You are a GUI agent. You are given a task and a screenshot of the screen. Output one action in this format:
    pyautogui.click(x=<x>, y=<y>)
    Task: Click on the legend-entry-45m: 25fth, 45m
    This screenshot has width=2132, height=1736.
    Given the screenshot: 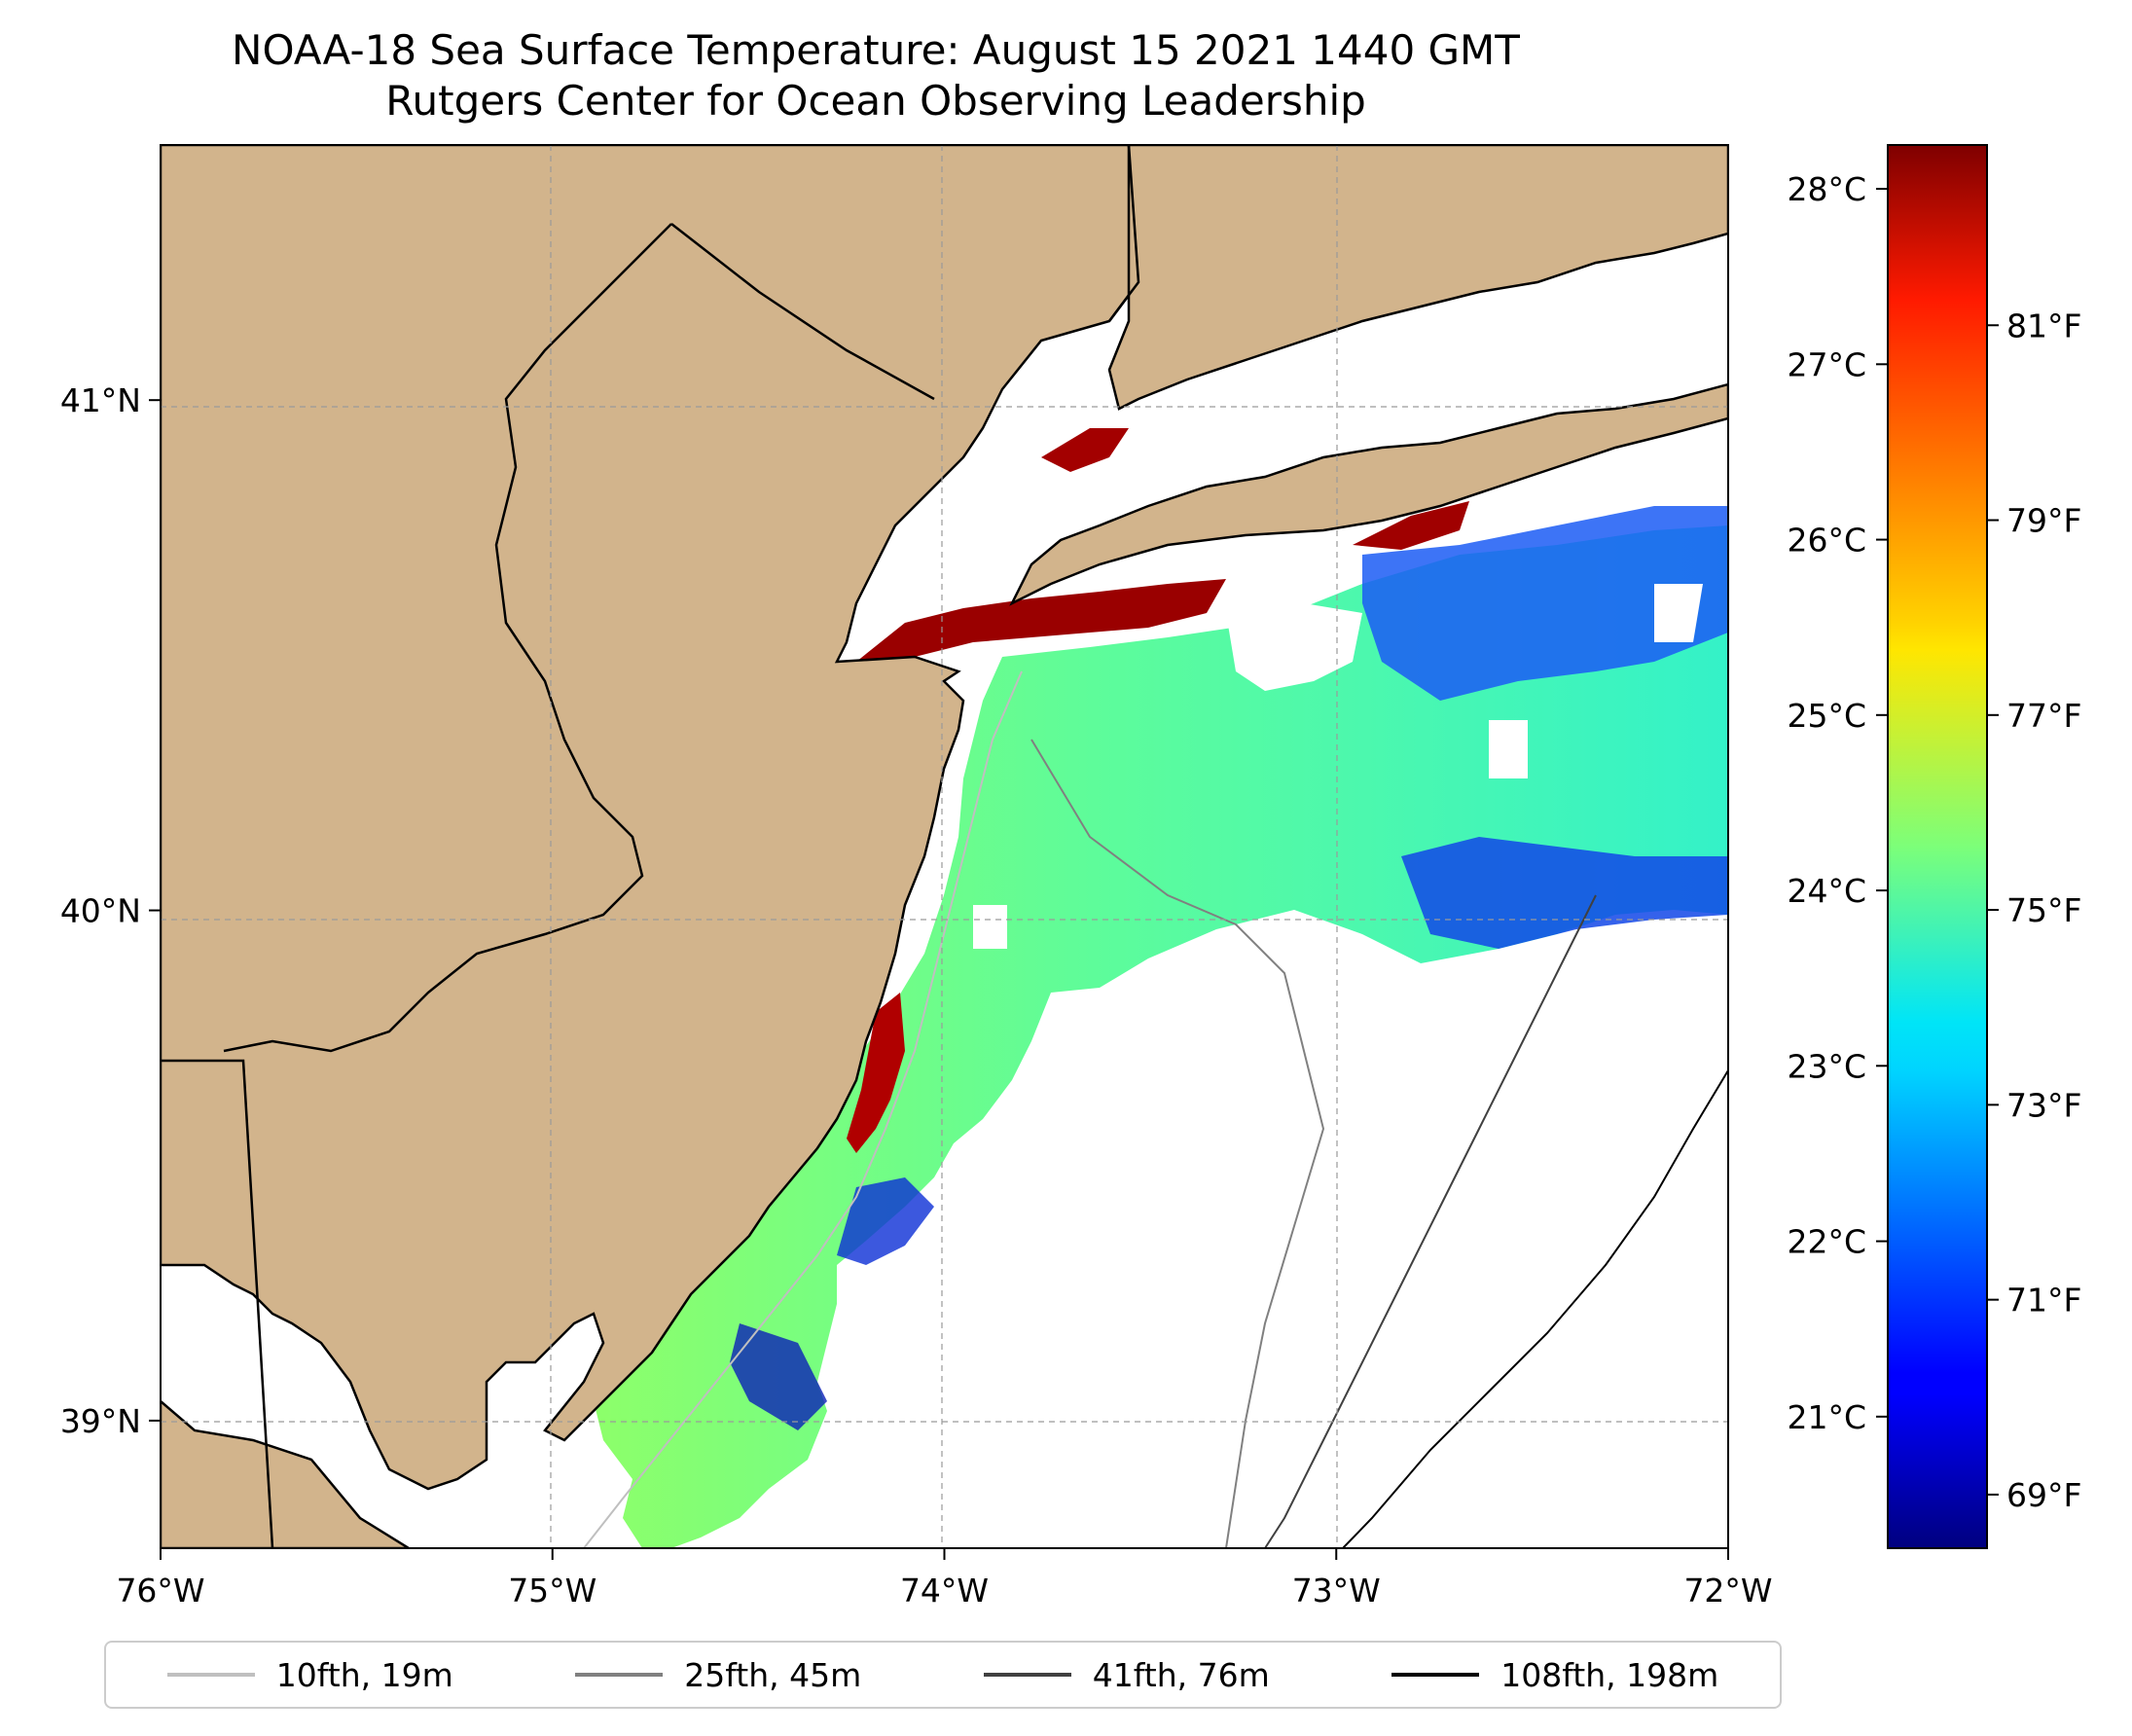 What is the action you would take?
    pyautogui.click(x=718, y=1675)
    